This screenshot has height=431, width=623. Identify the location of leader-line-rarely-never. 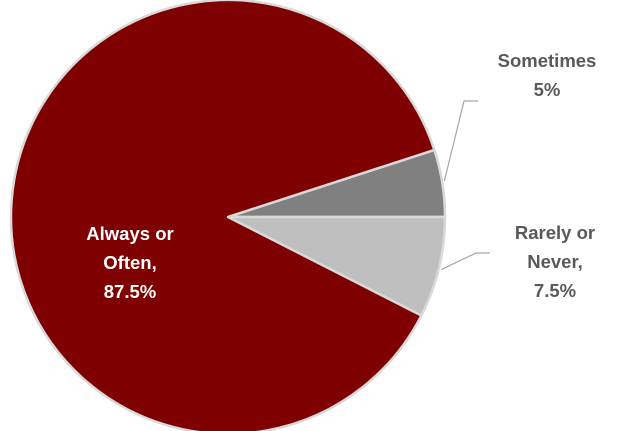
(465, 261).